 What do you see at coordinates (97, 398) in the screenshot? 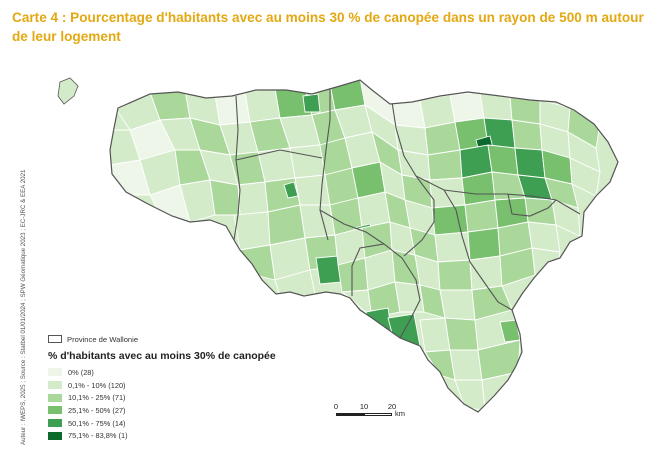
I see `legend-label-2: 10,1% - 25% (71)` at bounding box center [97, 398].